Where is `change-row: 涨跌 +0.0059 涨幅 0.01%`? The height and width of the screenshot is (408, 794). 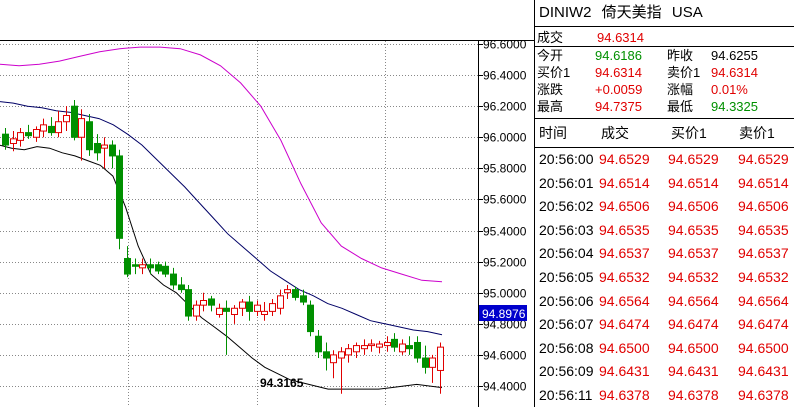
change-row: 涨跌 +0.0059 涨幅 0.01% is located at coordinates (664, 89).